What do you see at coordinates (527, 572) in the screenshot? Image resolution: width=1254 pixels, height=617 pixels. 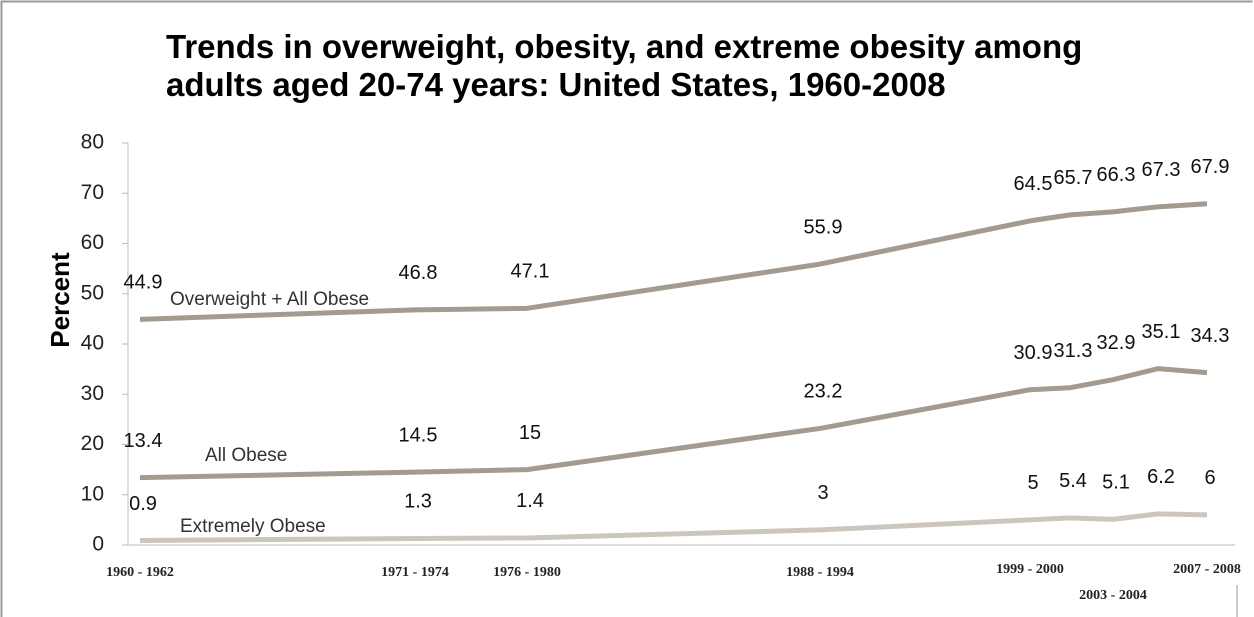 I see `x-tick-label: 1976 - 1980` at bounding box center [527, 572].